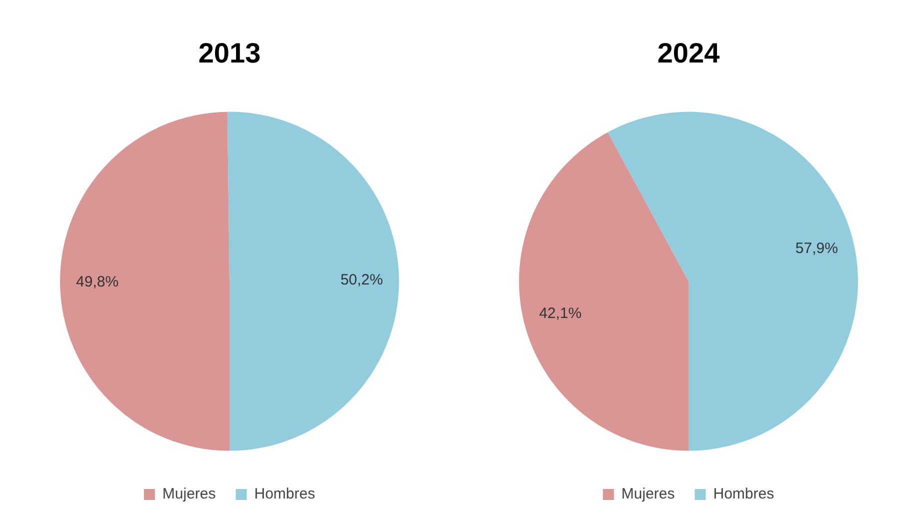 Image resolution: width=919 pixels, height=522 pixels. Describe the element at coordinates (816, 248) in the screenshot. I see `data-label: 57,9%` at that location.